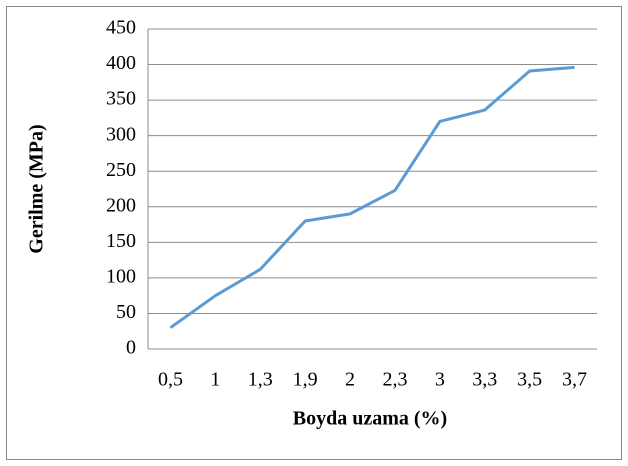 The image size is (628, 466). Describe the element at coordinates (305, 380) in the screenshot. I see `x-tick-label: 1,9` at that location.